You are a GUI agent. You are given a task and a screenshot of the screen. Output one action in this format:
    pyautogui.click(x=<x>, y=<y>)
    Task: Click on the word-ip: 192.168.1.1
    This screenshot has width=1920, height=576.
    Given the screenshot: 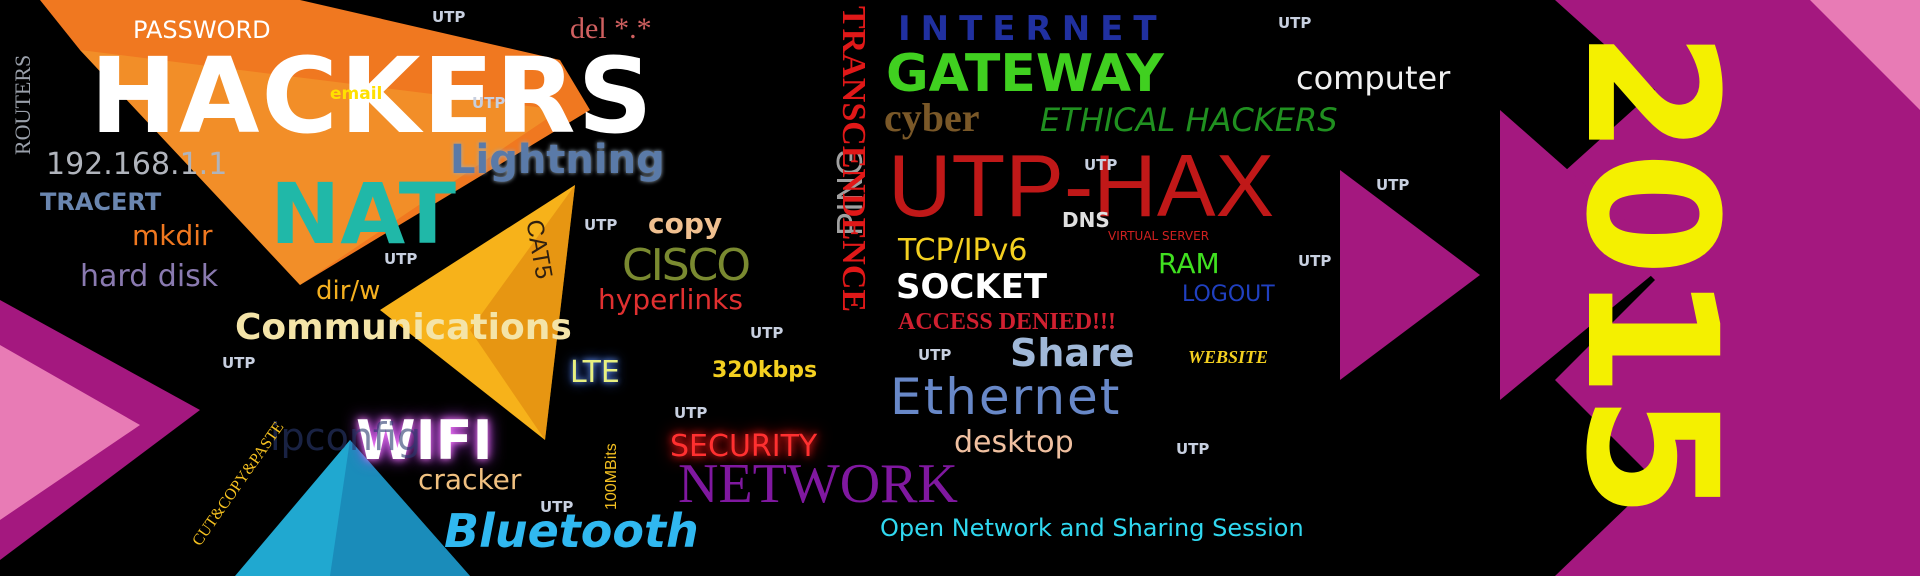 What is the action you would take?
    pyautogui.click(x=137, y=164)
    